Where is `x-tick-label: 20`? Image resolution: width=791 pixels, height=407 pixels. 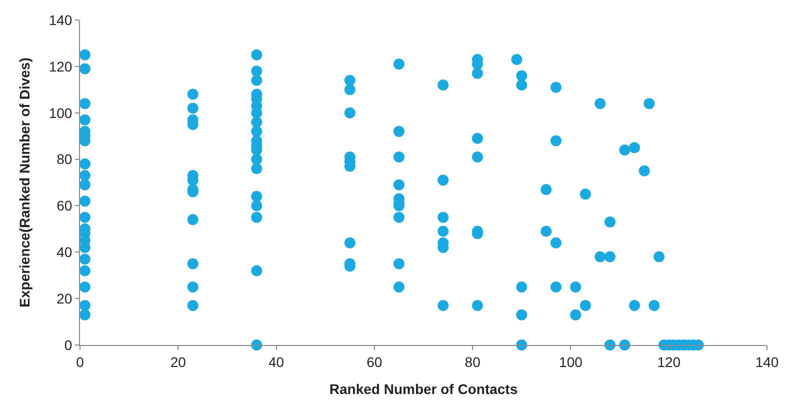
x-tick-label: 20 is located at coordinates (178, 362).